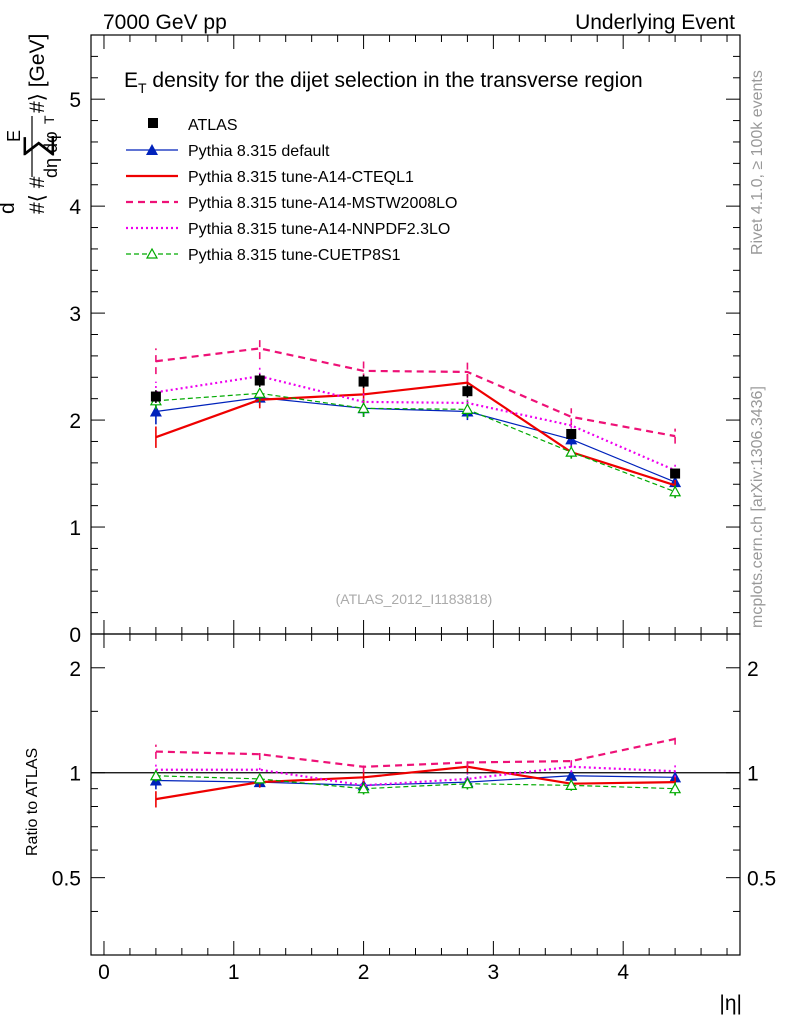 This screenshot has width=786, height=1024. Describe the element at coordinates (165, 22) in the screenshot. I see `header-left-label: 7000 GeV pp` at that location.